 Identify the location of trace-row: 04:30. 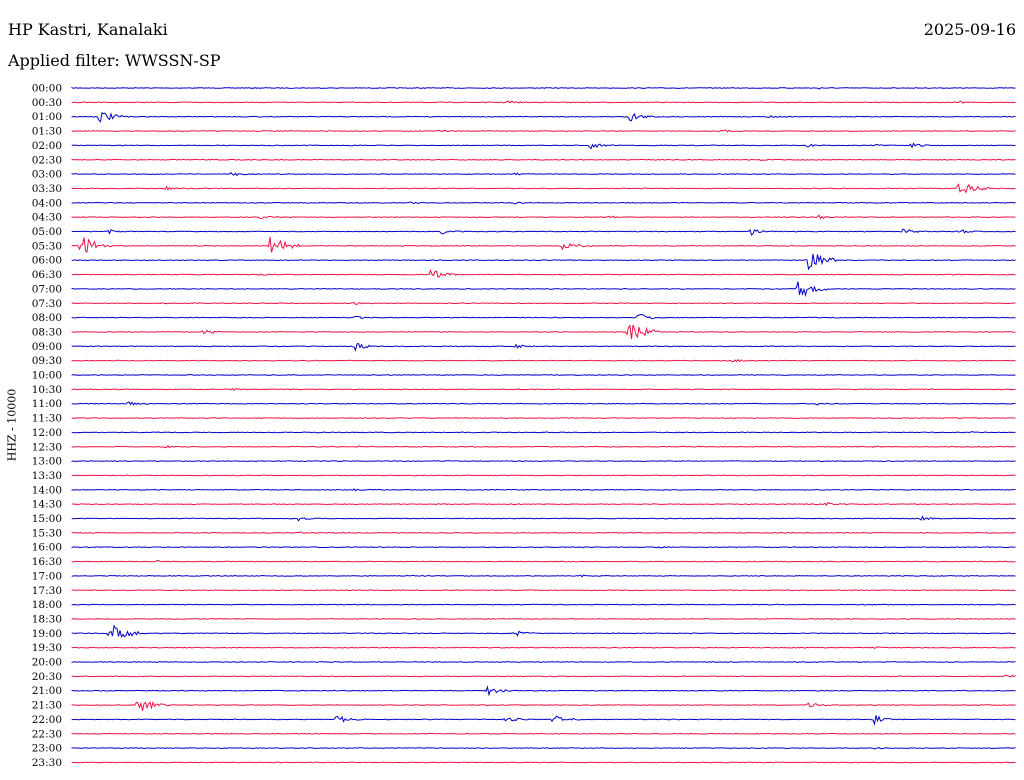
(524, 218).